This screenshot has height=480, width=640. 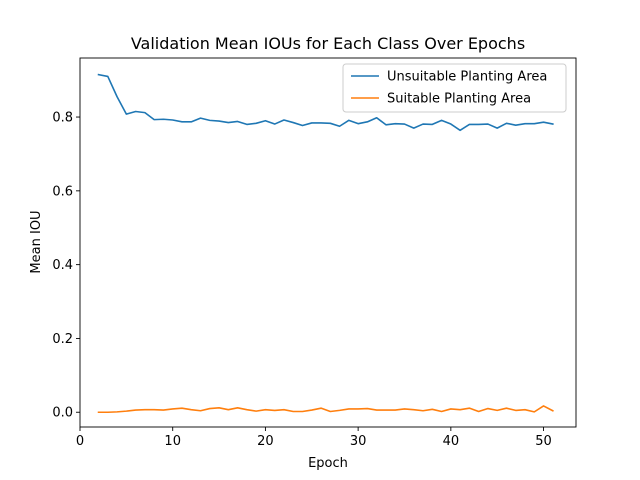 I want to click on legend-label-2: Suitable Planting Area, so click(x=459, y=99).